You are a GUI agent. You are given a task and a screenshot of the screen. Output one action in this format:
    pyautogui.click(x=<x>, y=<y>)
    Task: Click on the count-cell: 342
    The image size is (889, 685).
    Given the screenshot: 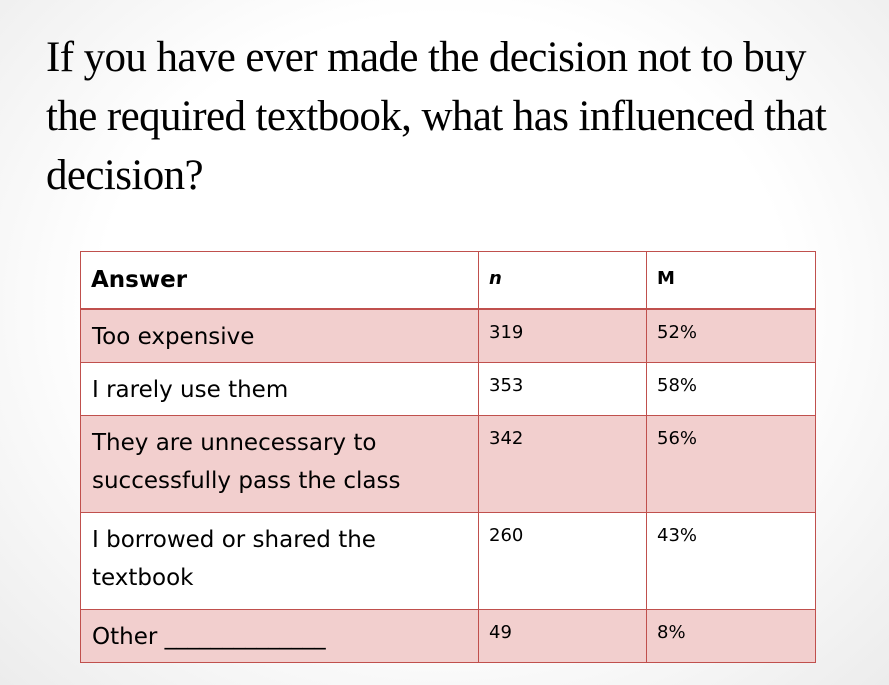 What is the action you would take?
    pyautogui.click(x=562, y=464)
    